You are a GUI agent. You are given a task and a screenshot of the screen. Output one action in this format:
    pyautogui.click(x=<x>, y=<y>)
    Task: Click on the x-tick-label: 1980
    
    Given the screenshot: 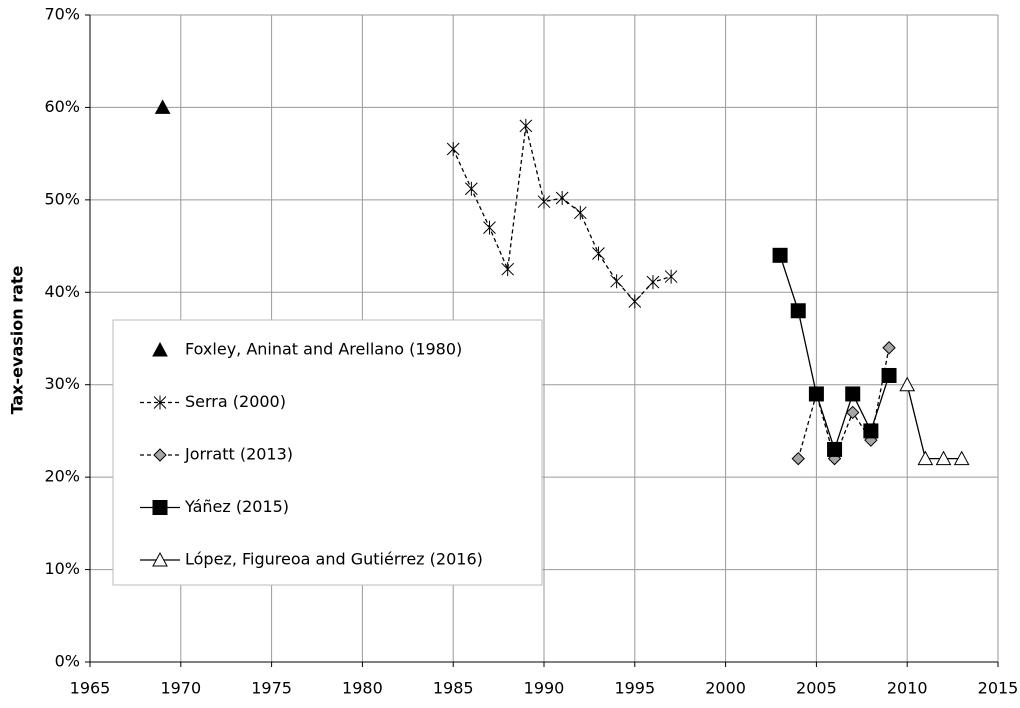 What is the action you would take?
    pyautogui.click(x=362, y=688)
    